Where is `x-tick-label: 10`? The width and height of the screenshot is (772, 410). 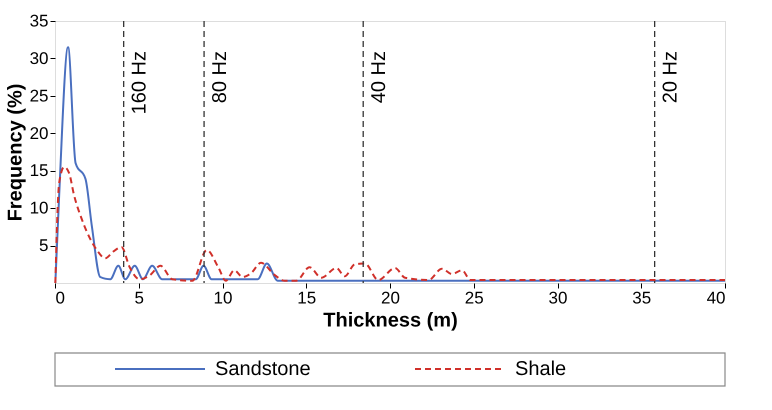
x-tick-label: 10 is located at coordinates (223, 298).